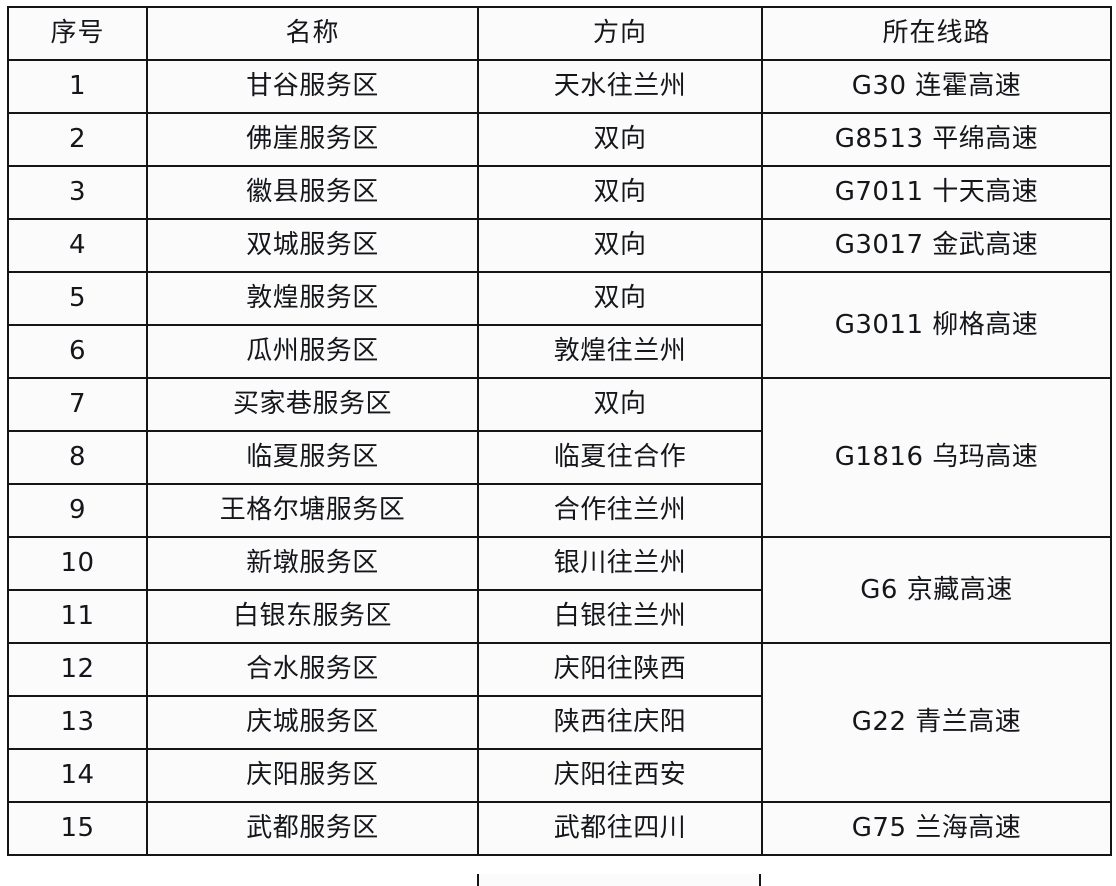  Describe the element at coordinates (620, 775) in the screenshot. I see `cell-direction: 庆阳往西安` at that location.